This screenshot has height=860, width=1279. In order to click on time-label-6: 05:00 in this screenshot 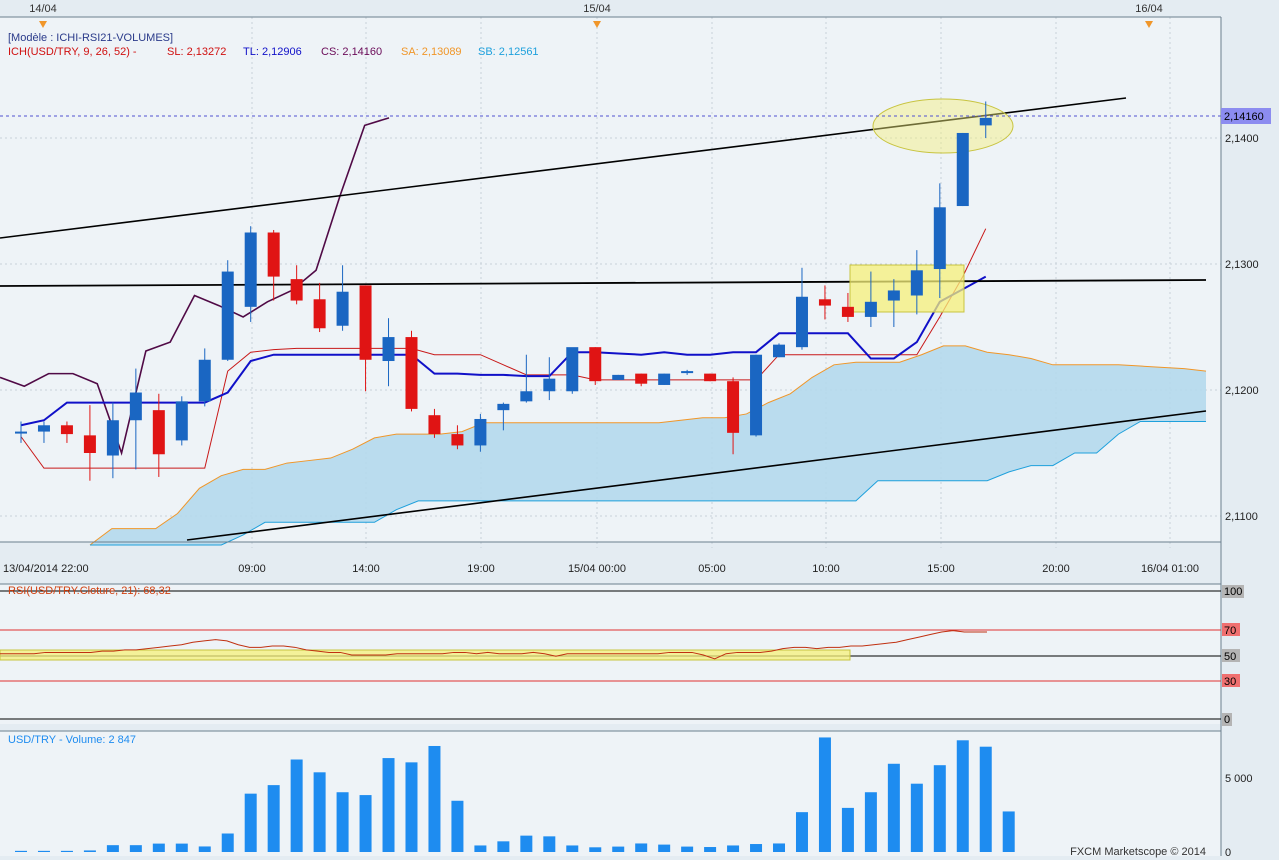, I will do `click(712, 569)`.